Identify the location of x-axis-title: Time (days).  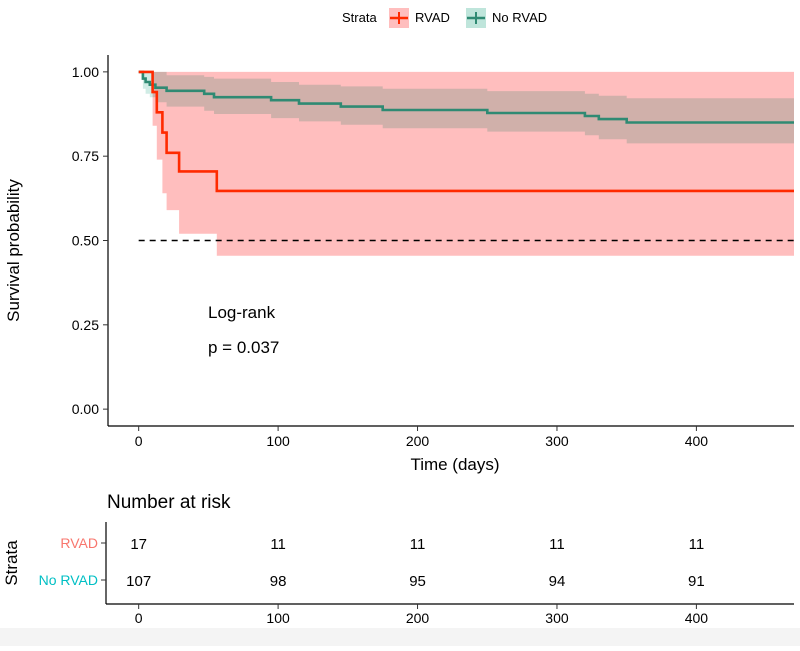
(454, 464).